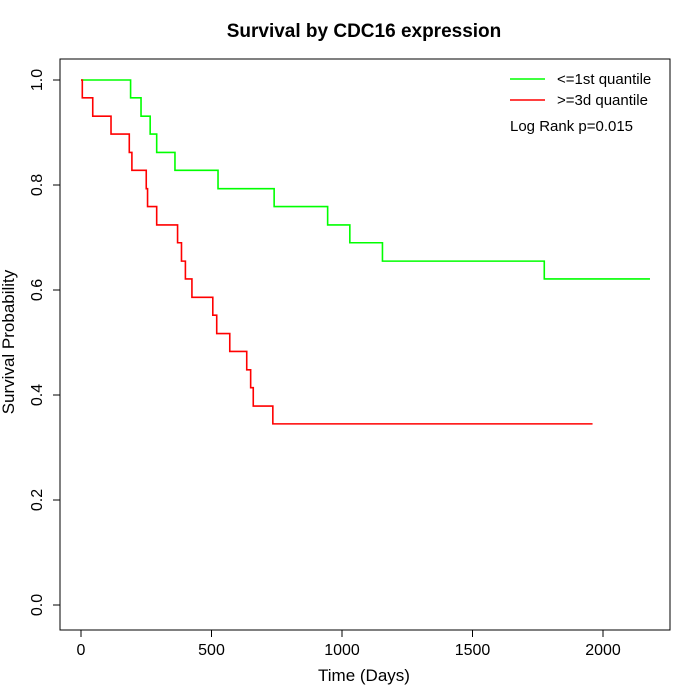  I want to click on y-tick-label: 0.0, so click(37, 605).